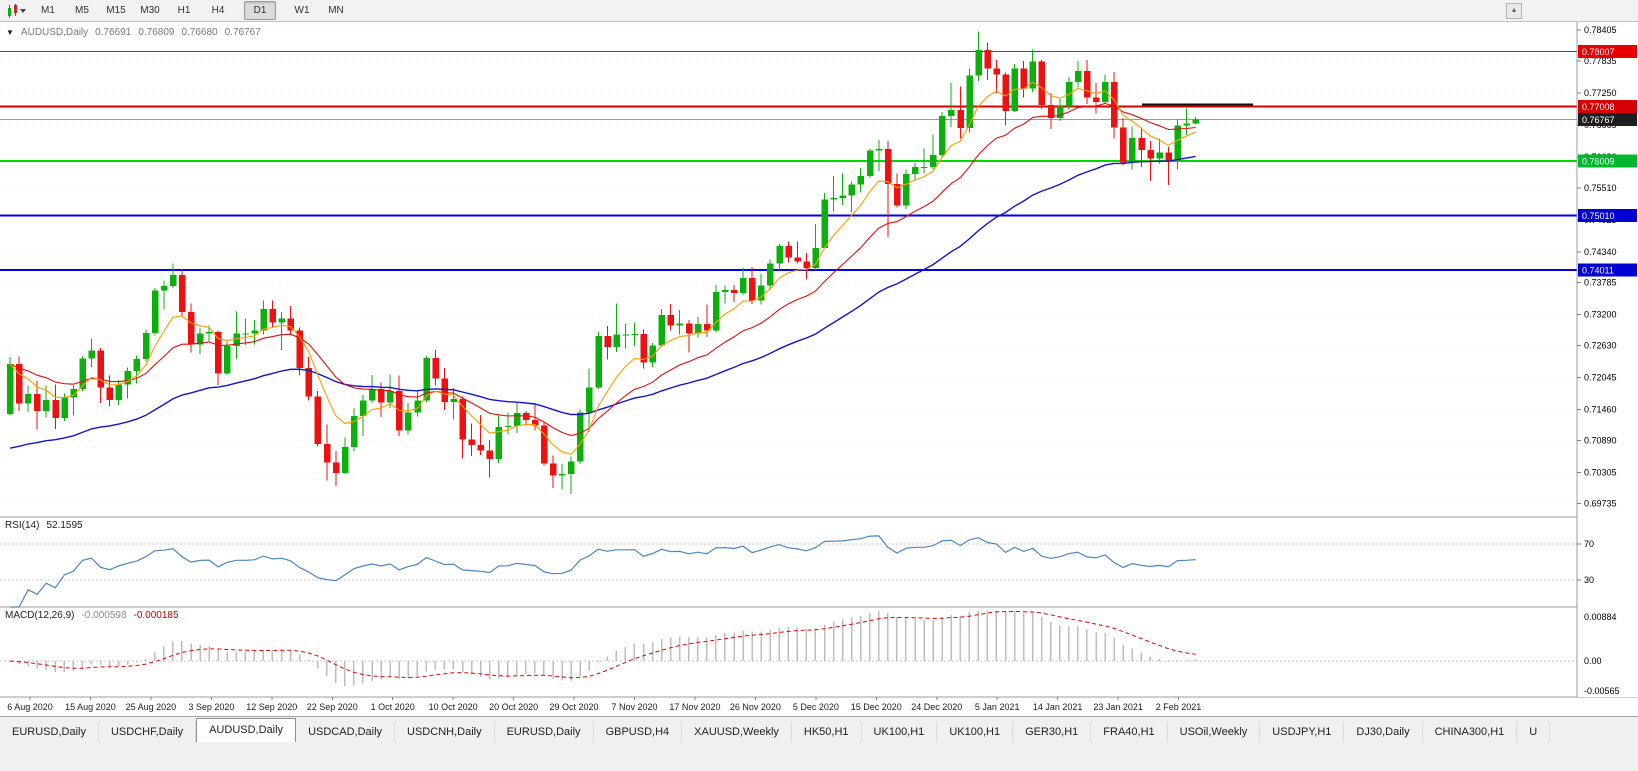 The height and width of the screenshot is (771, 1638). Describe the element at coordinates (603, 571) in the screenshot. I see `rsi-line` at that location.